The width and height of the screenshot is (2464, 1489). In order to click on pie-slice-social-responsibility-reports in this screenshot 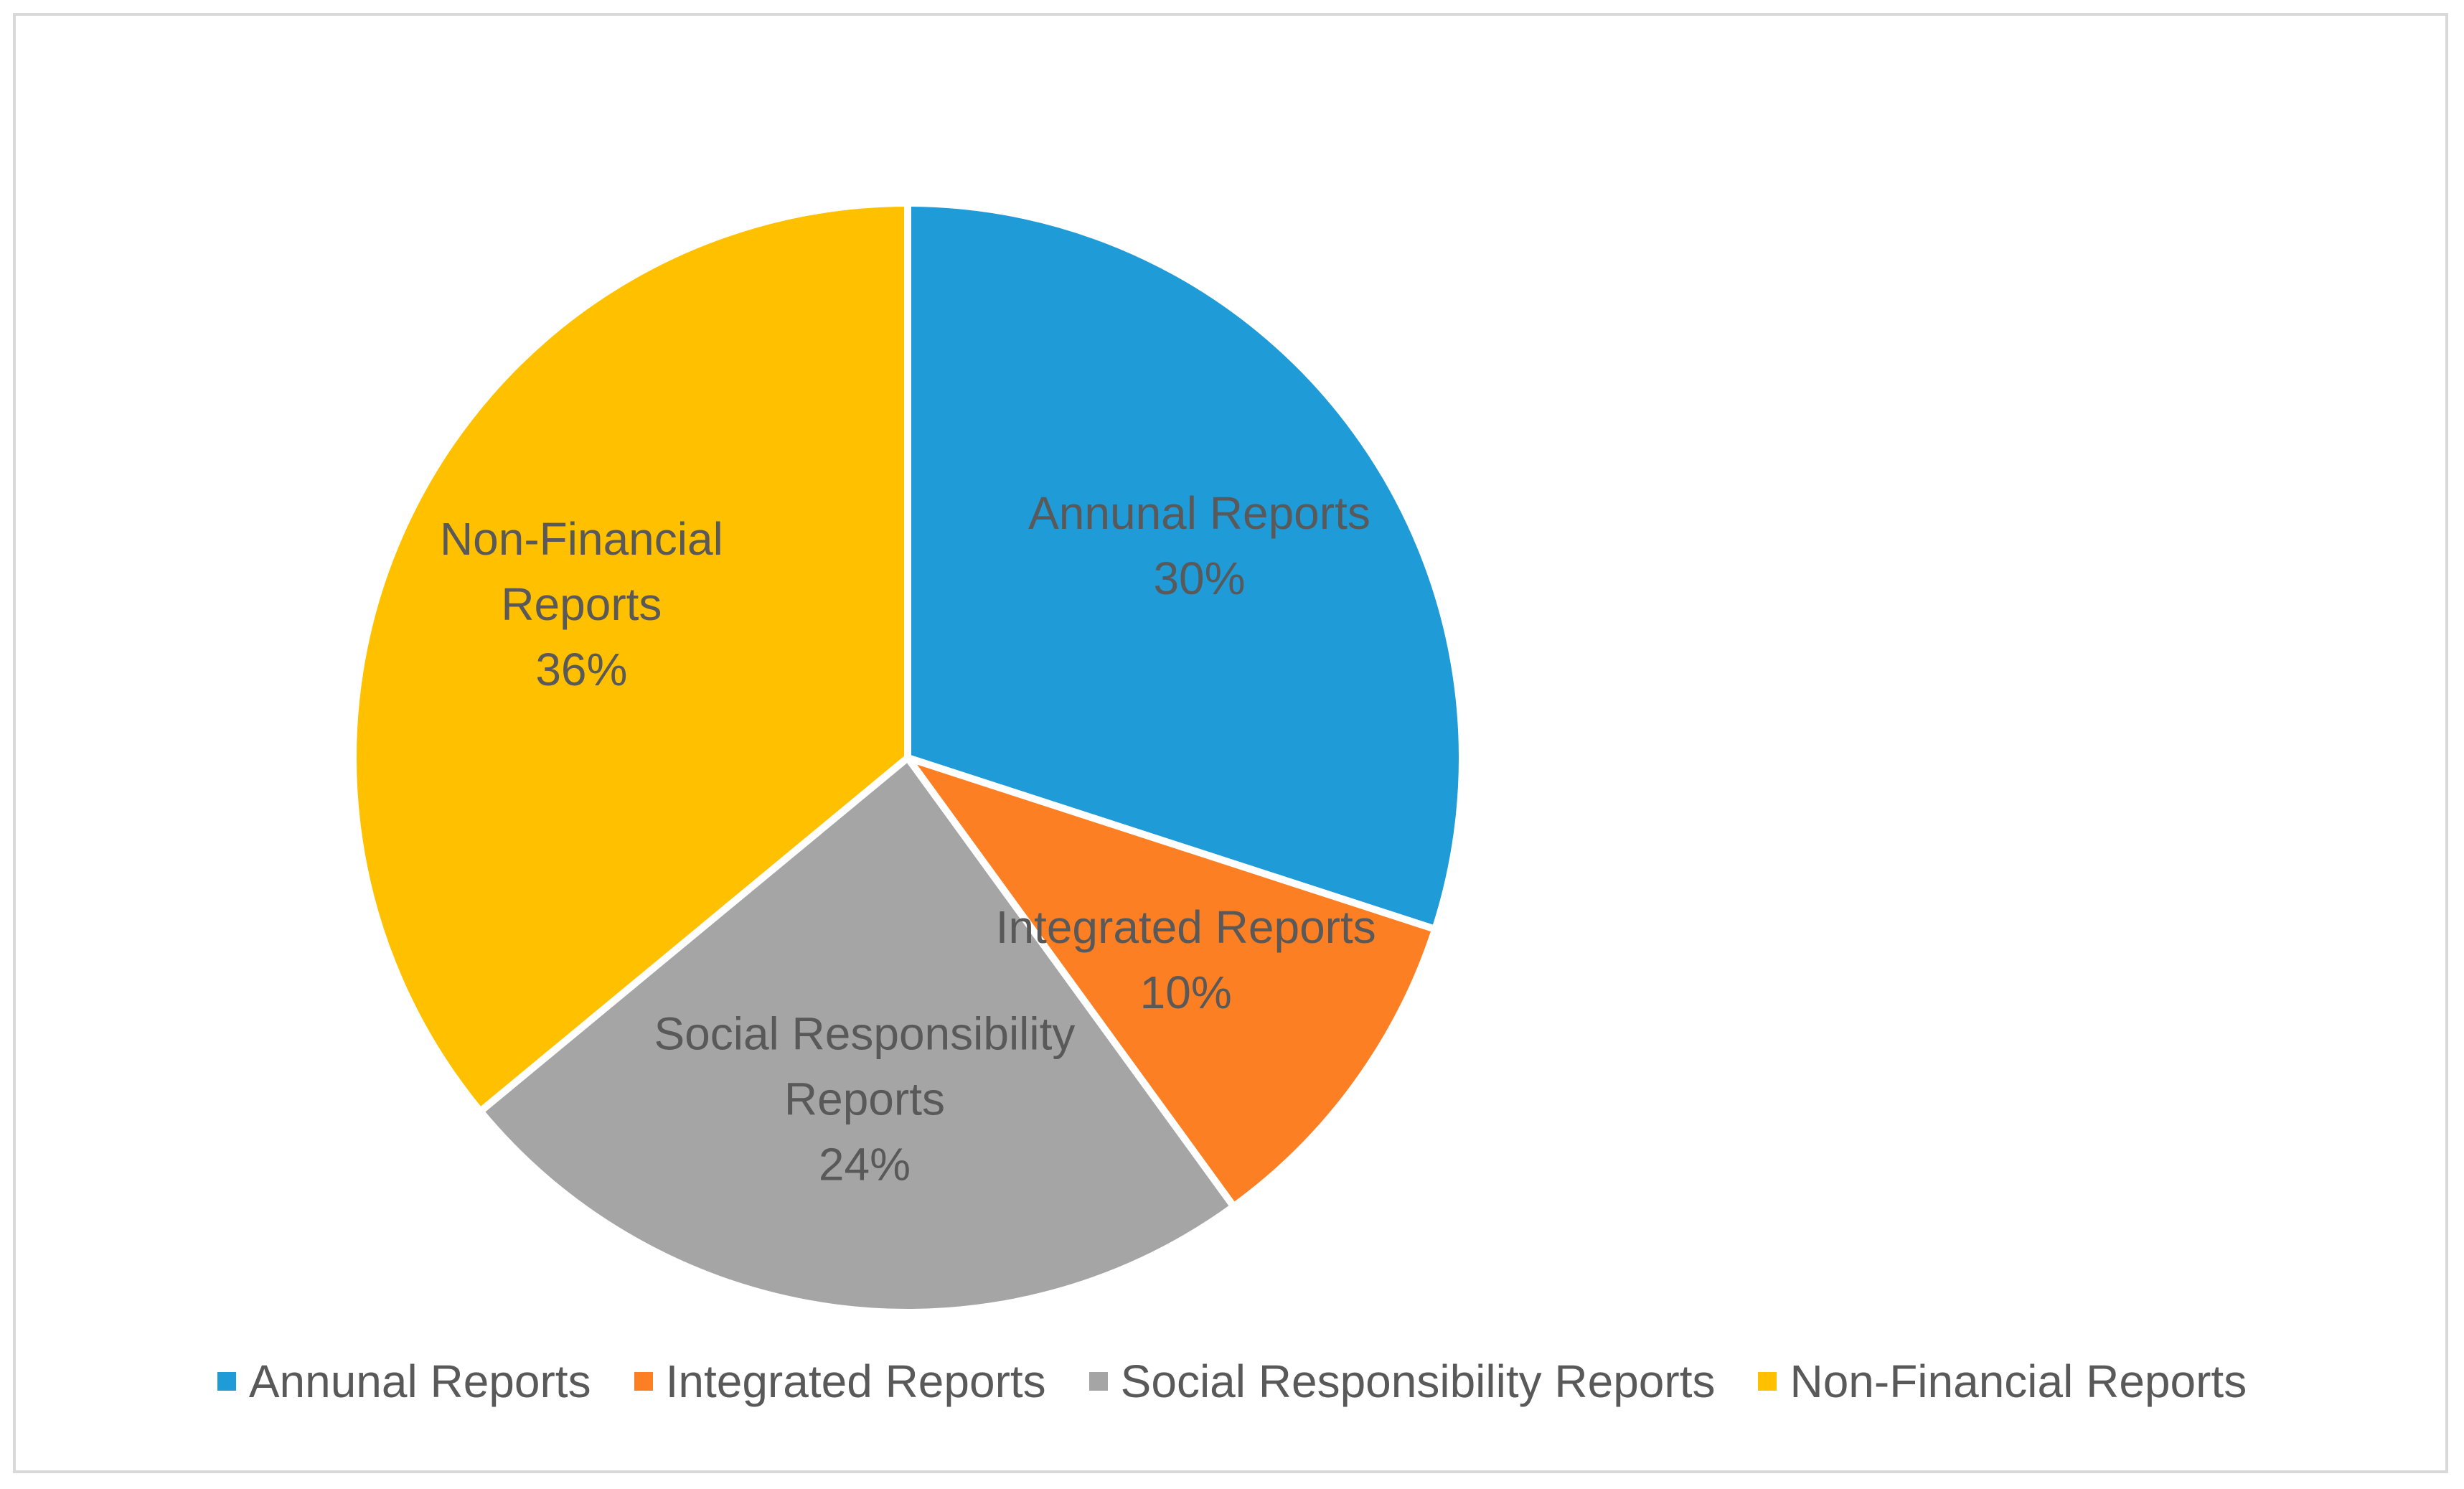, I will do `click(857, 1035)`.